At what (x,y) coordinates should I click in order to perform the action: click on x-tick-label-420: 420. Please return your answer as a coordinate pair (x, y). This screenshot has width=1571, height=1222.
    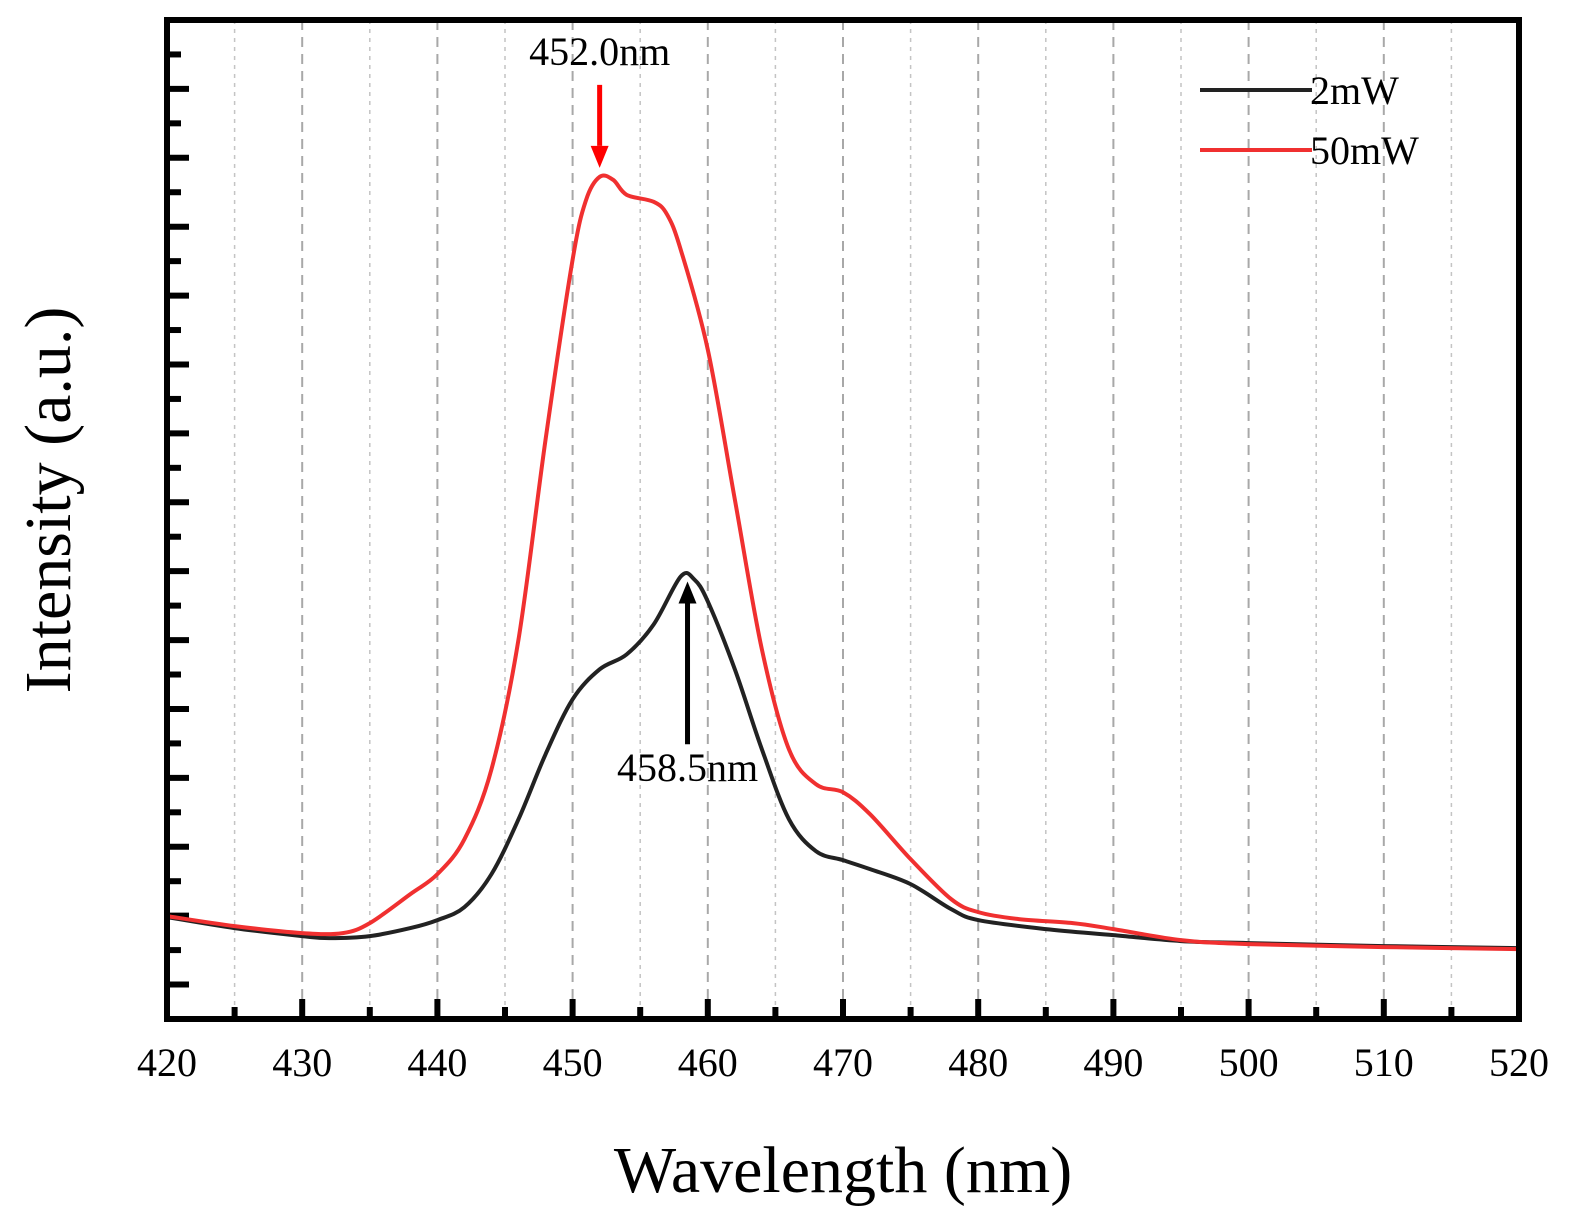
    Looking at the image, I should click on (167, 1062).